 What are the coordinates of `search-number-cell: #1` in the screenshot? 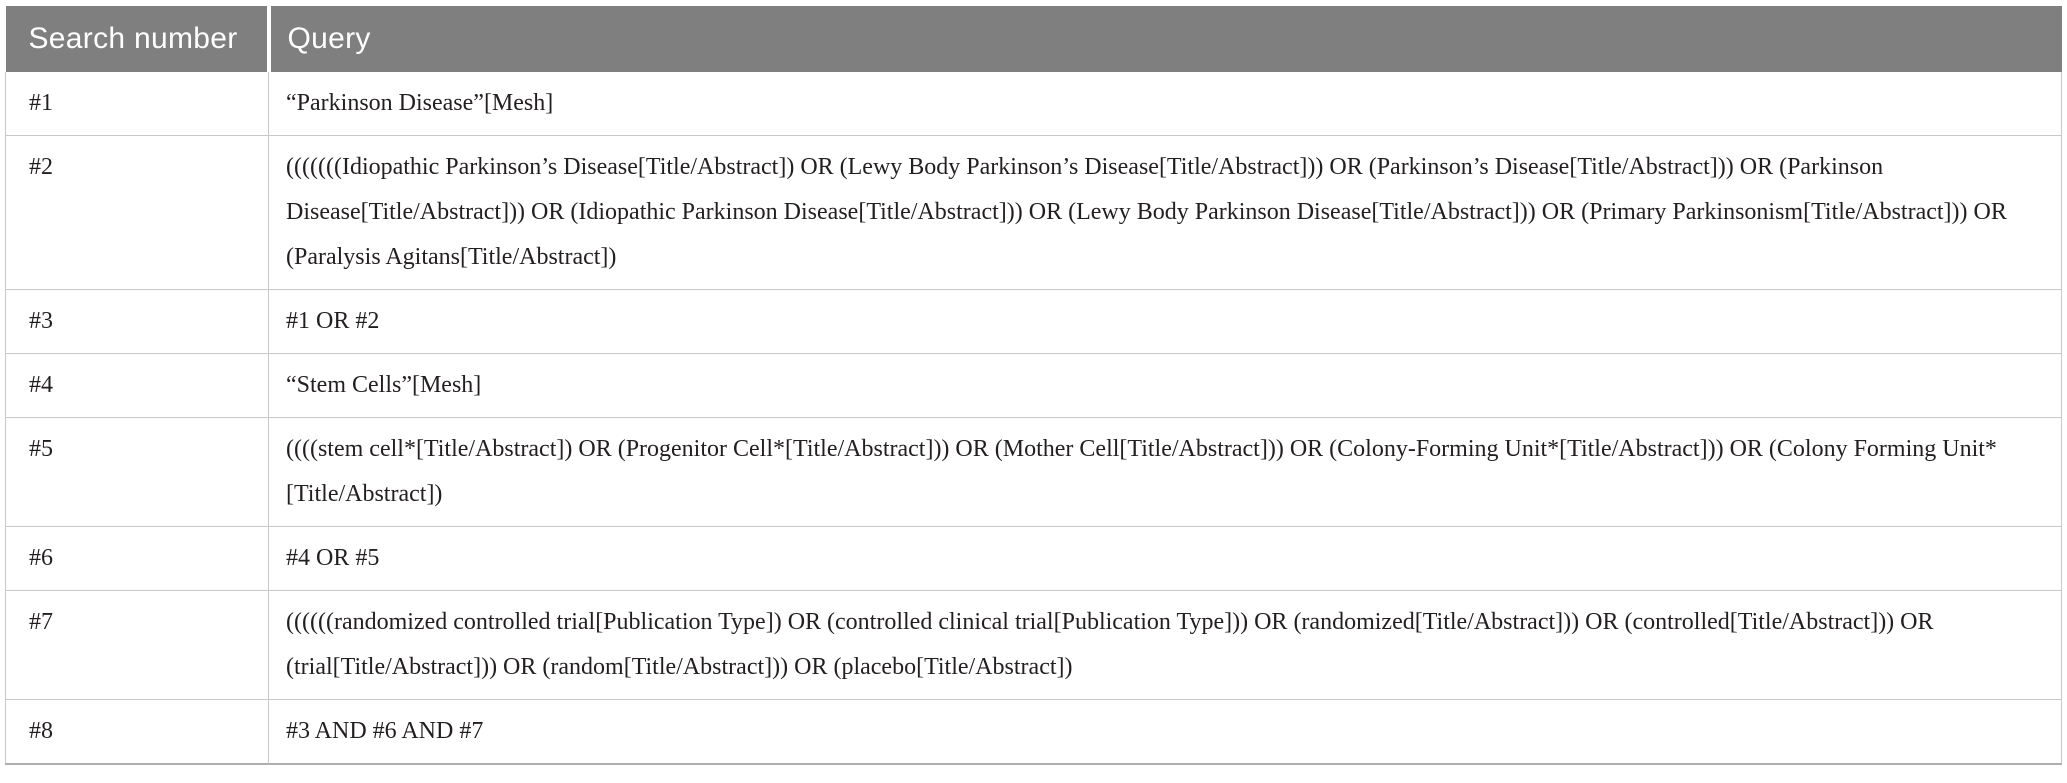 It's located at (137, 104).